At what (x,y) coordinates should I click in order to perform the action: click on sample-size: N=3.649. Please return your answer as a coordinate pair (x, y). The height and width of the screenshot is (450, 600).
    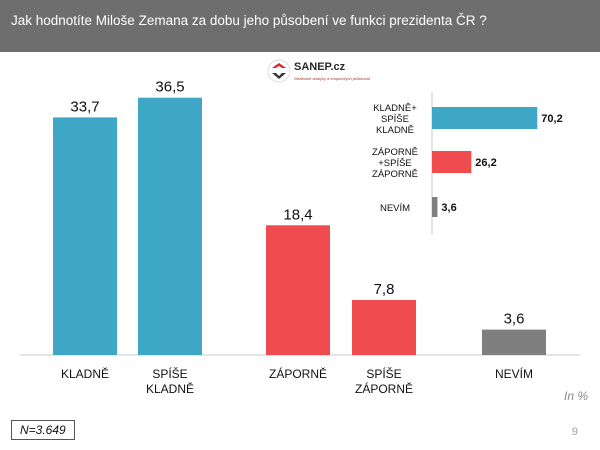
    Looking at the image, I should click on (43, 430).